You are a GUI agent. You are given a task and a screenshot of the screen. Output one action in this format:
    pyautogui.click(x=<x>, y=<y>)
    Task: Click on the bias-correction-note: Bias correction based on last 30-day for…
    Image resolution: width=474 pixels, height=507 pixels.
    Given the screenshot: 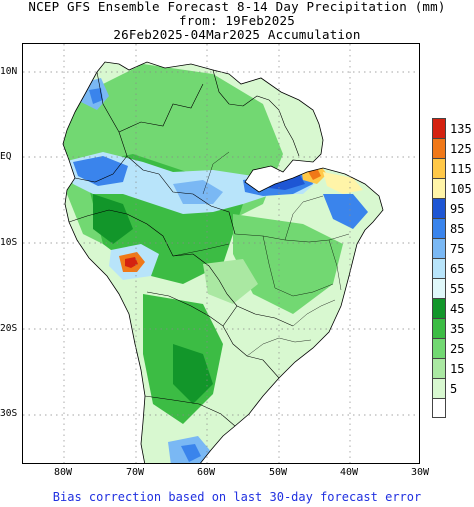 What is the action you would take?
    pyautogui.click(x=237, y=497)
    